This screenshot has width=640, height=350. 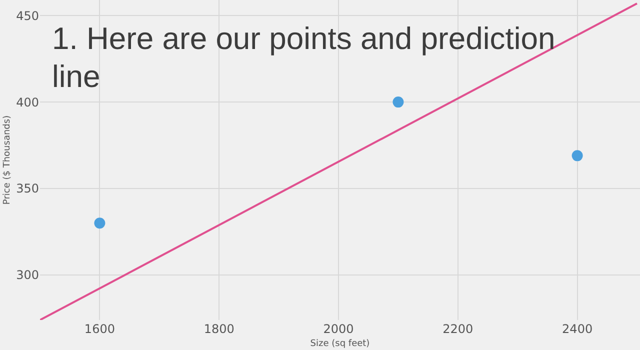 What do you see at coordinates (577, 329) in the screenshot?
I see `x-tick-label: 2400` at bounding box center [577, 329].